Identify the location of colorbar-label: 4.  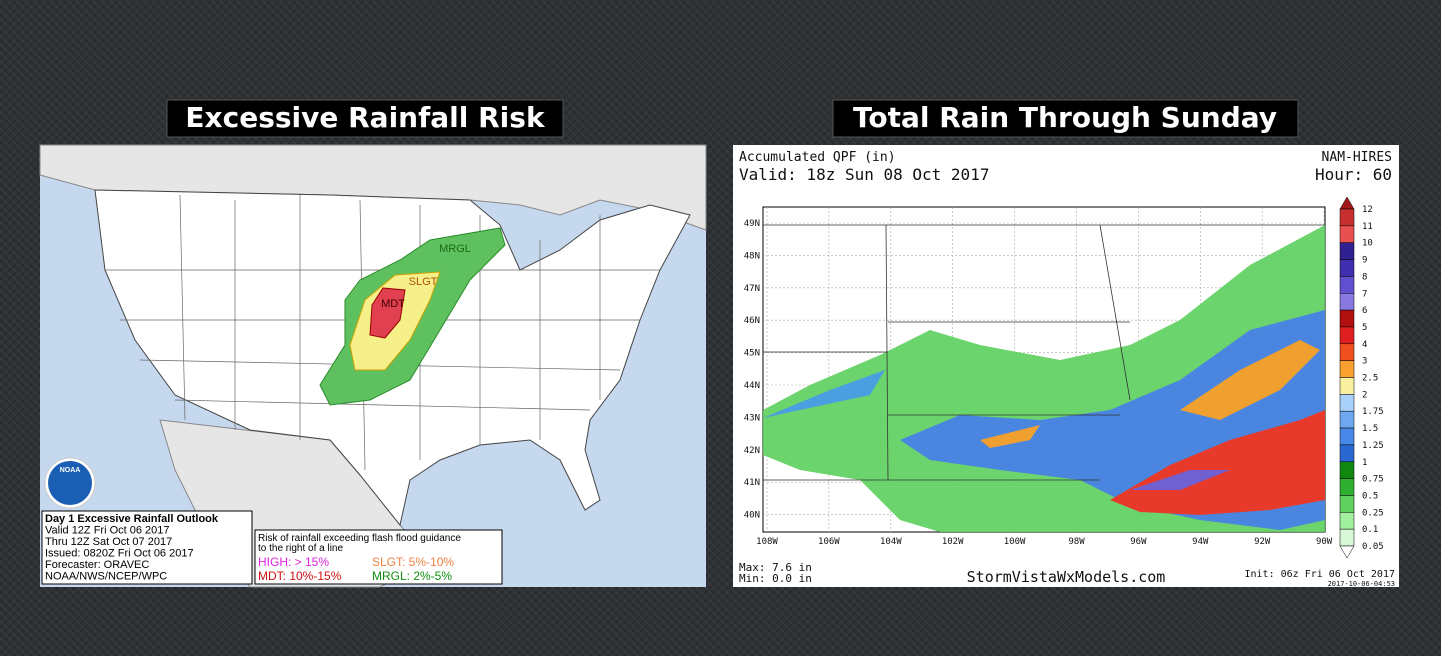
(1364, 345).